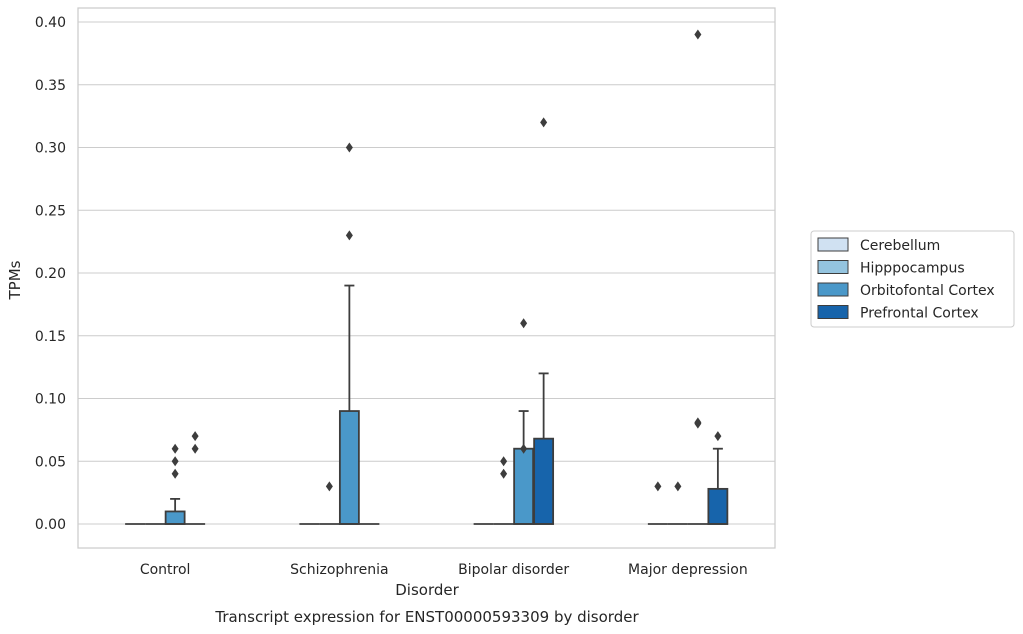 The height and width of the screenshot is (634, 1023). Describe the element at coordinates (697, 277) in the screenshot. I see `box-orbitofontal-cortex-major-depression` at that location.